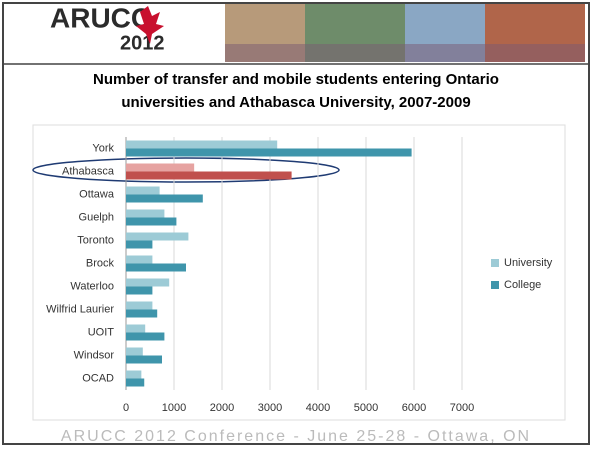  What do you see at coordinates (366, 408) in the screenshot?
I see `x-tick-label: 5000` at bounding box center [366, 408].